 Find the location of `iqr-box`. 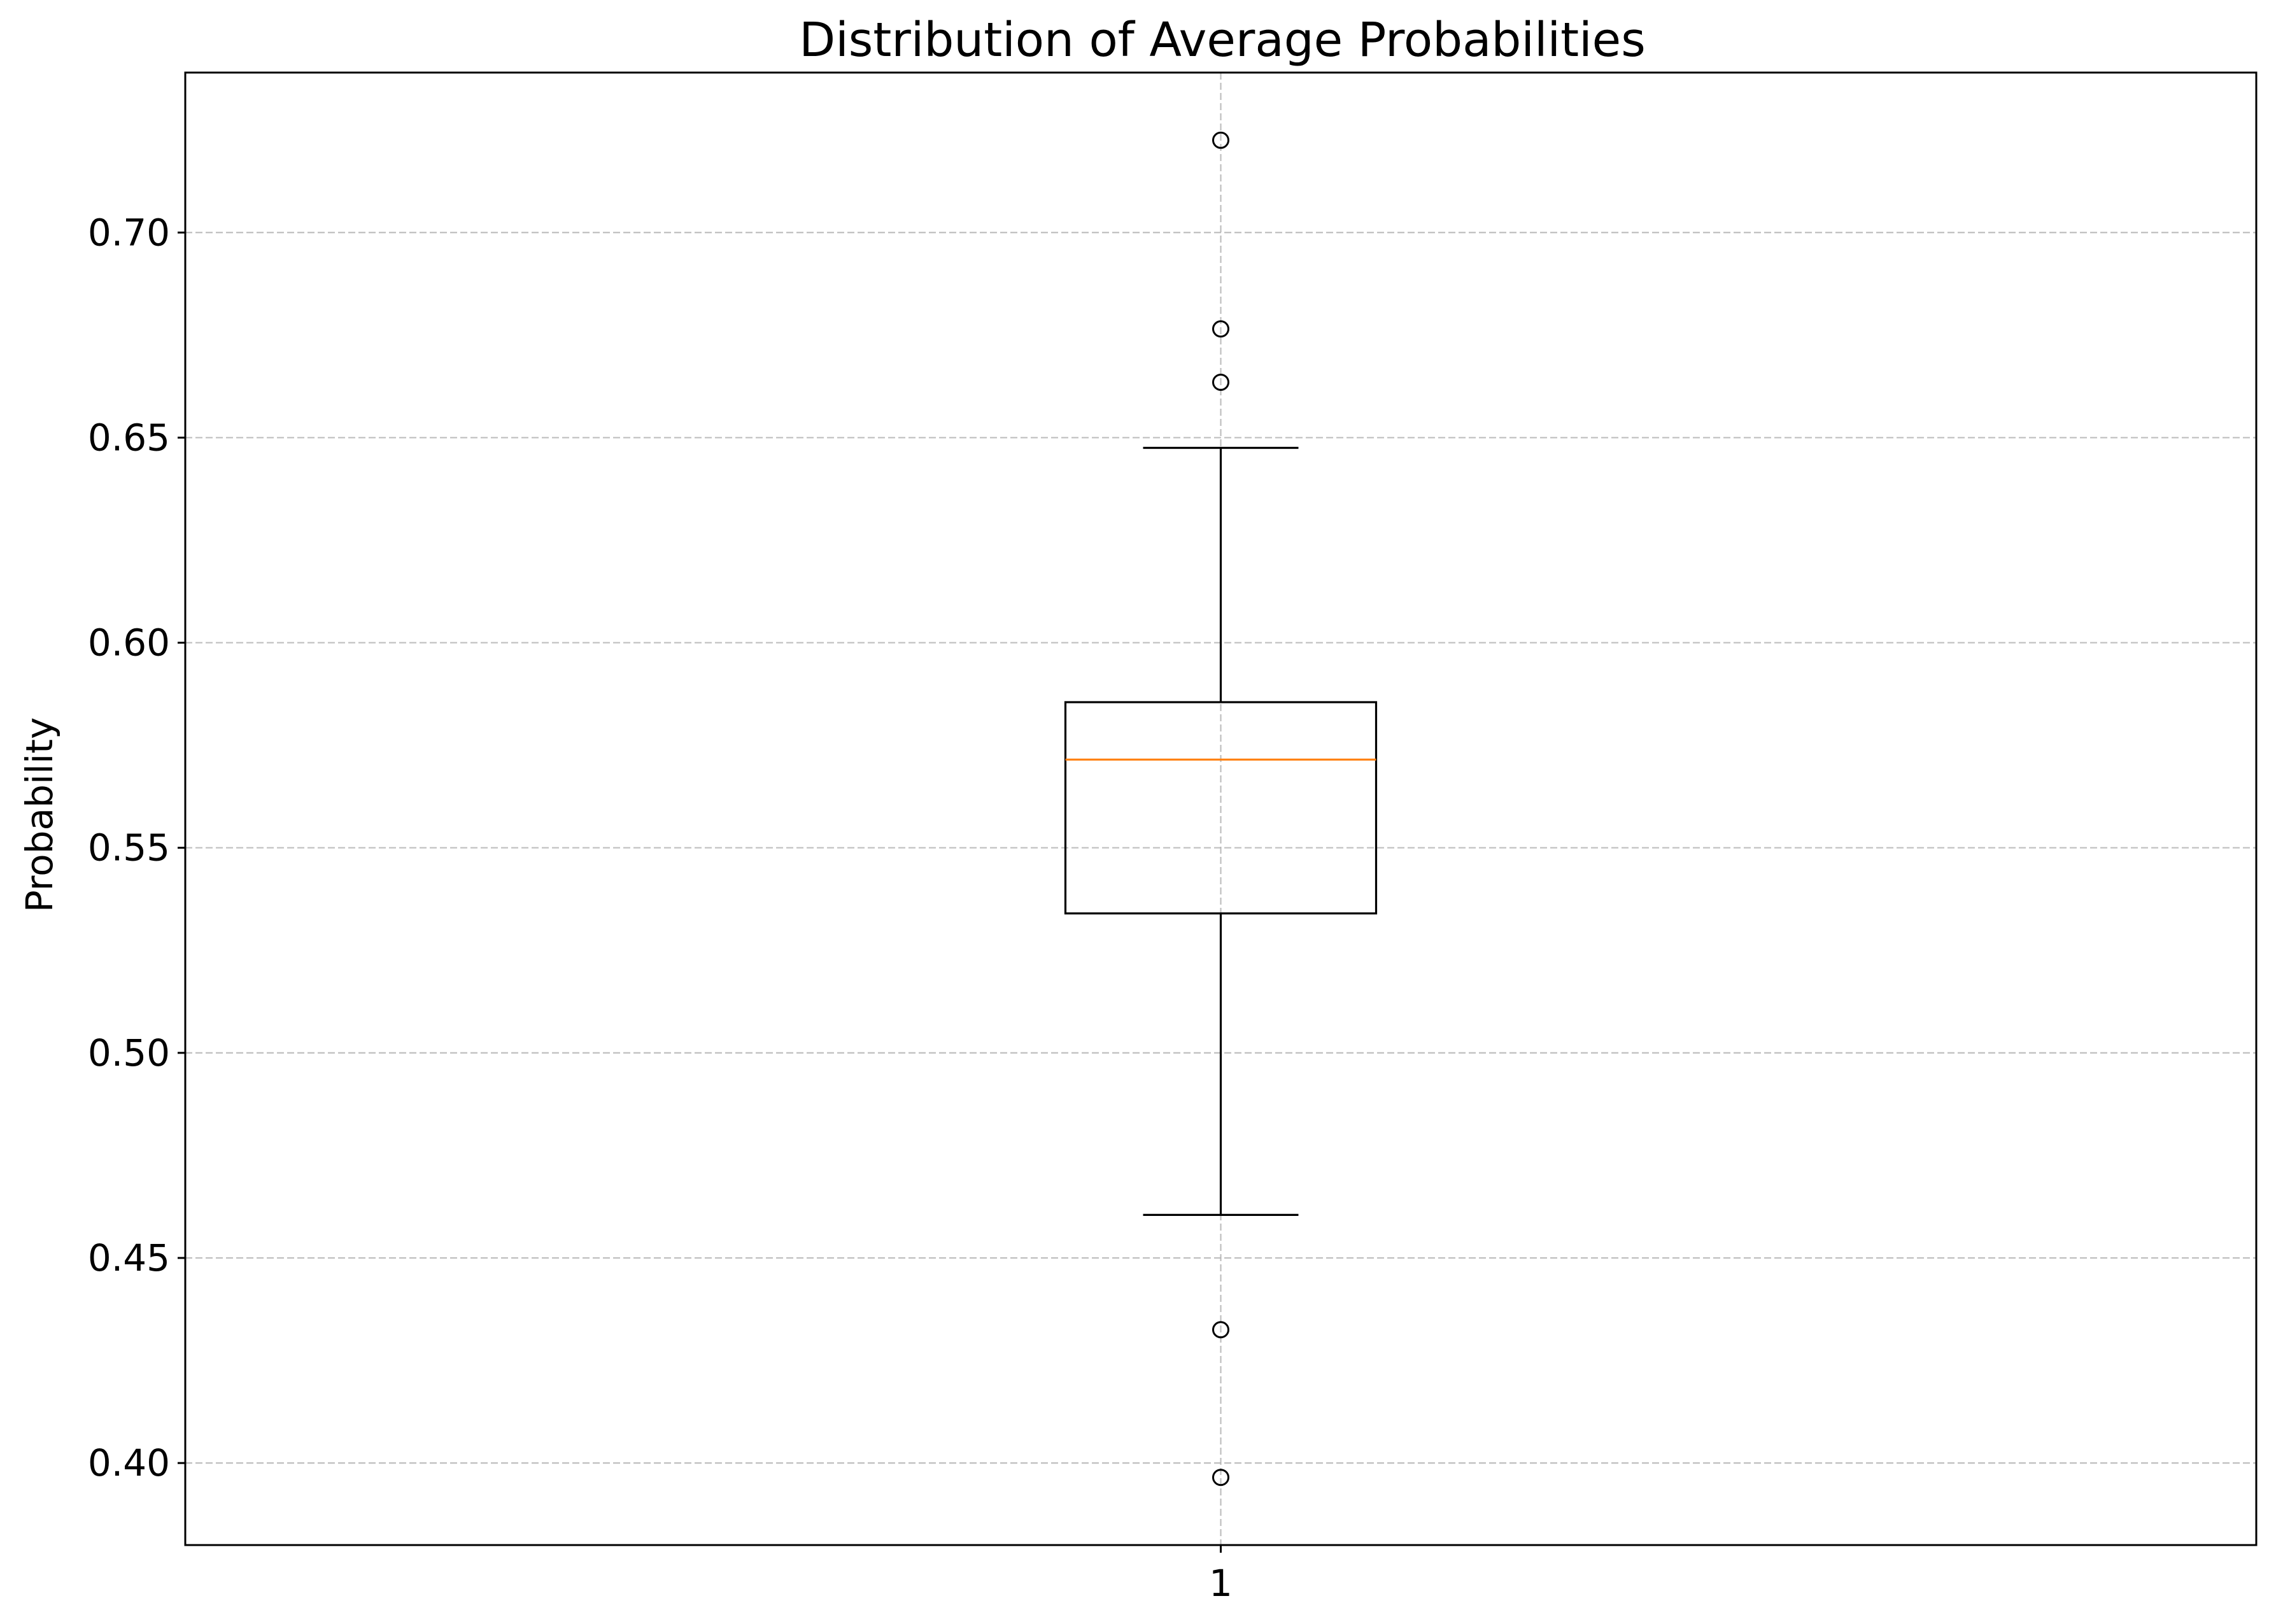

iqr-box is located at coordinates (1221, 808).